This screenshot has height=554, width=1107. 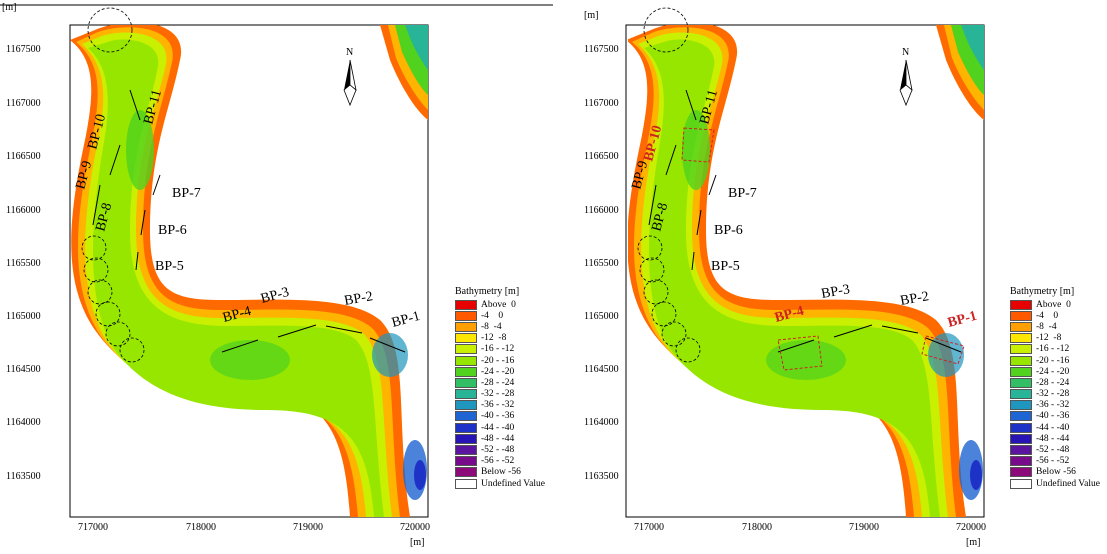 I want to click on legend-label: Undefined Value, so click(x=513, y=483).